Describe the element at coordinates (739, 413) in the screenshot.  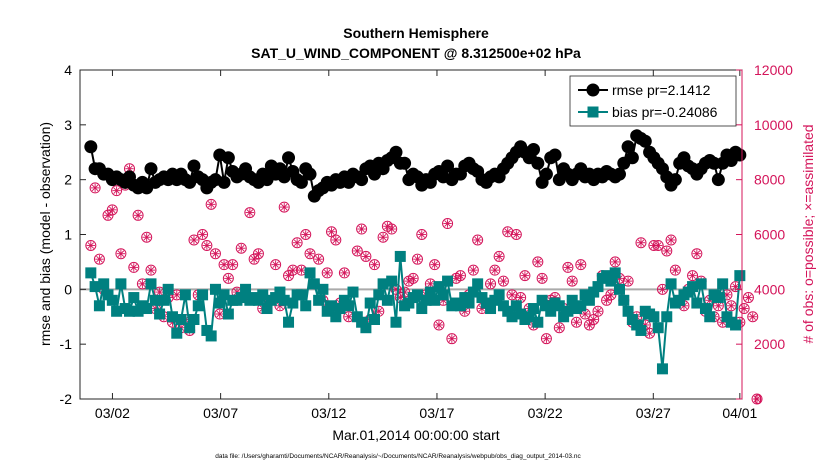
I see `x-tick-label: 04/01` at that location.